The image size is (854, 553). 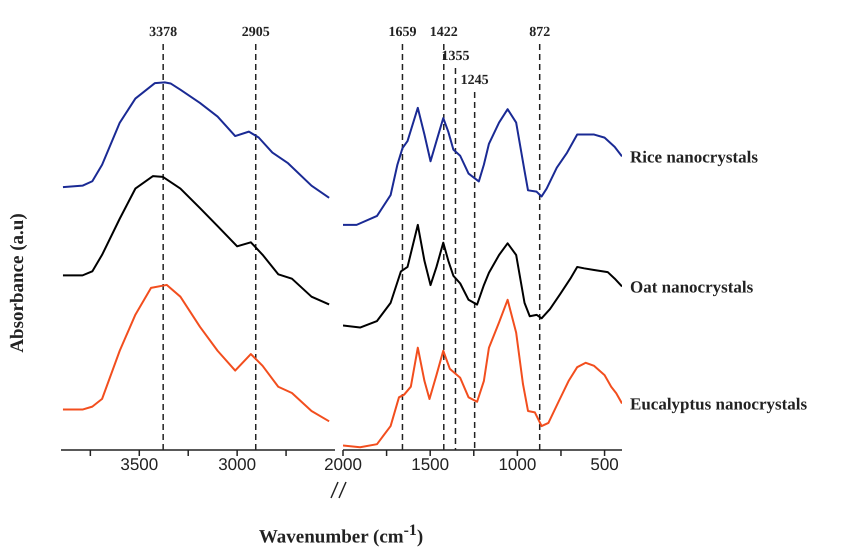 I want to click on ref-line-label: 1422, so click(x=444, y=32).